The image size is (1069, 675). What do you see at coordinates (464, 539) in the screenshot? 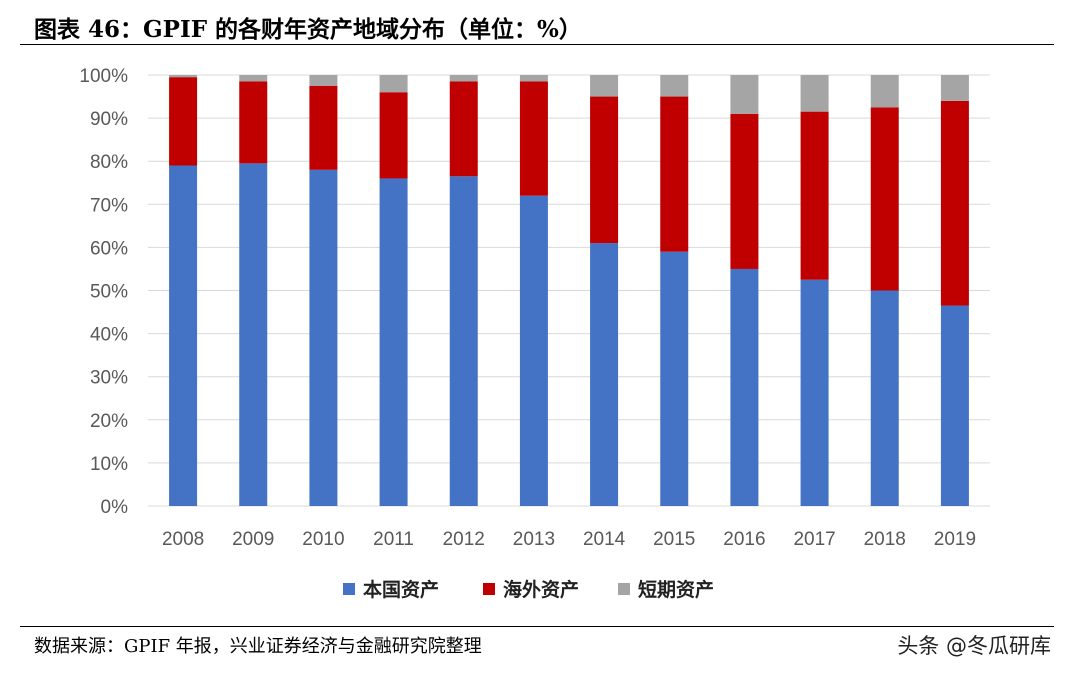
I see `x-tick-label: 2012` at bounding box center [464, 539].